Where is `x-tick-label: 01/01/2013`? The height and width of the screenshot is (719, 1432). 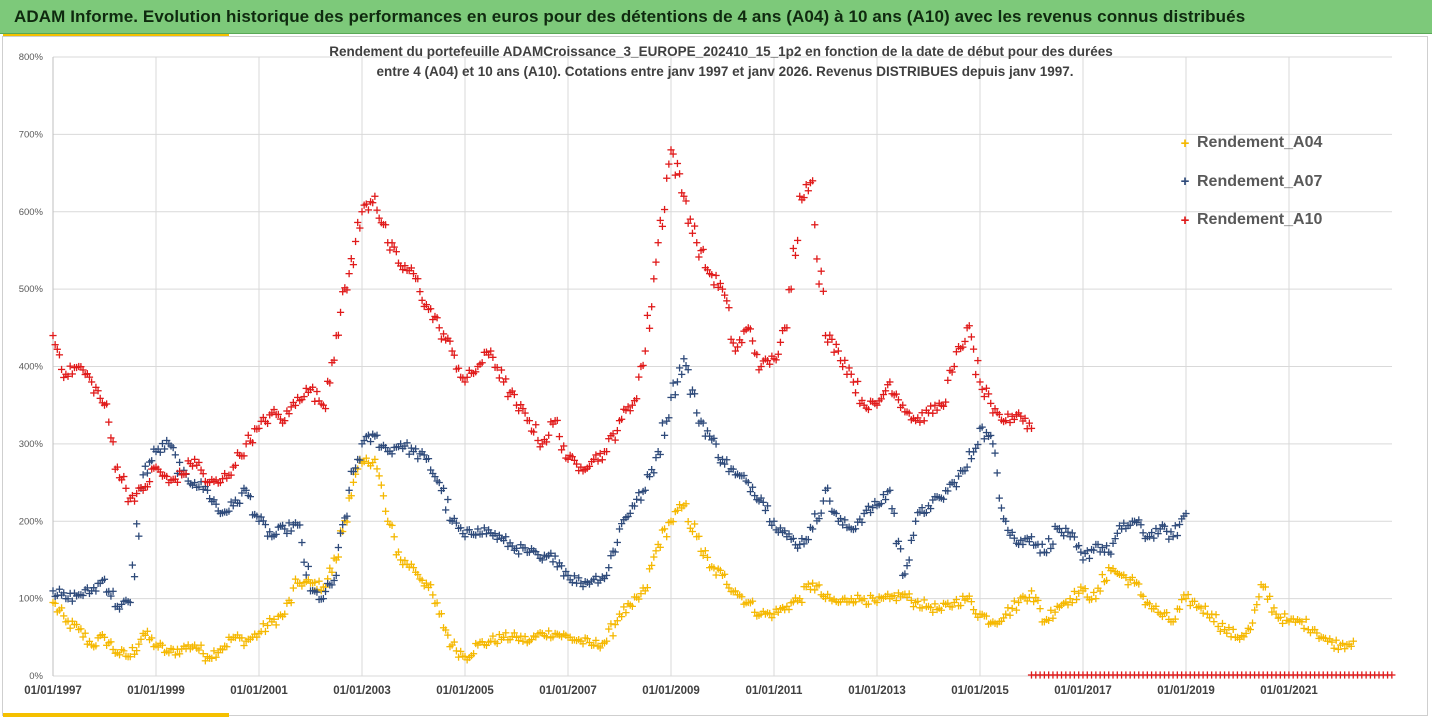
x-tick-label: 01/01/2013 is located at coordinates (877, 691).